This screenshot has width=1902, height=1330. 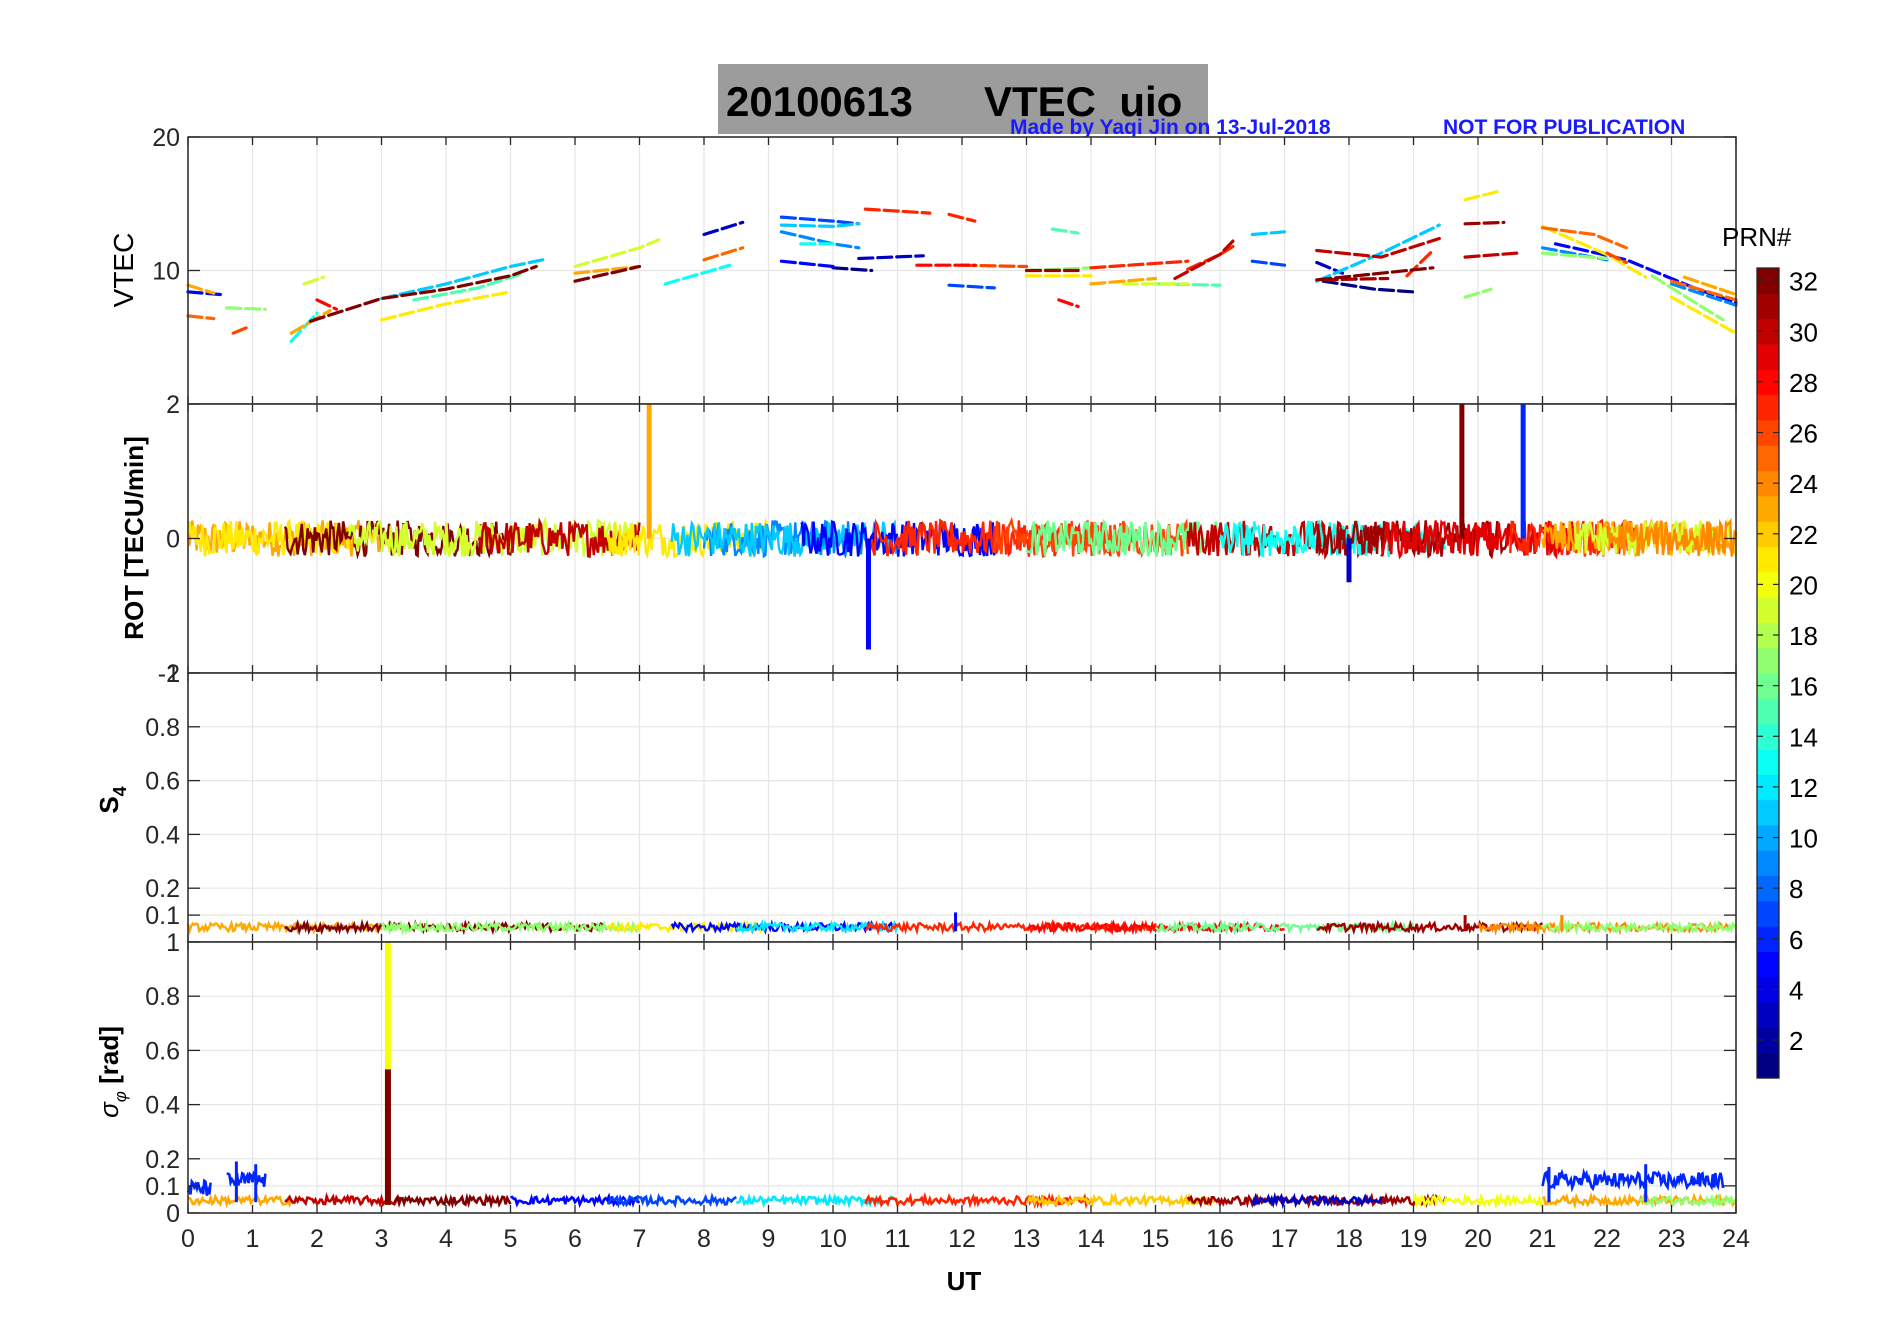 What do you see at coordinates (1803, 636) in the screenshot?
I see `colorbar-tick-label: 18` at bounding box center [1803, 636].